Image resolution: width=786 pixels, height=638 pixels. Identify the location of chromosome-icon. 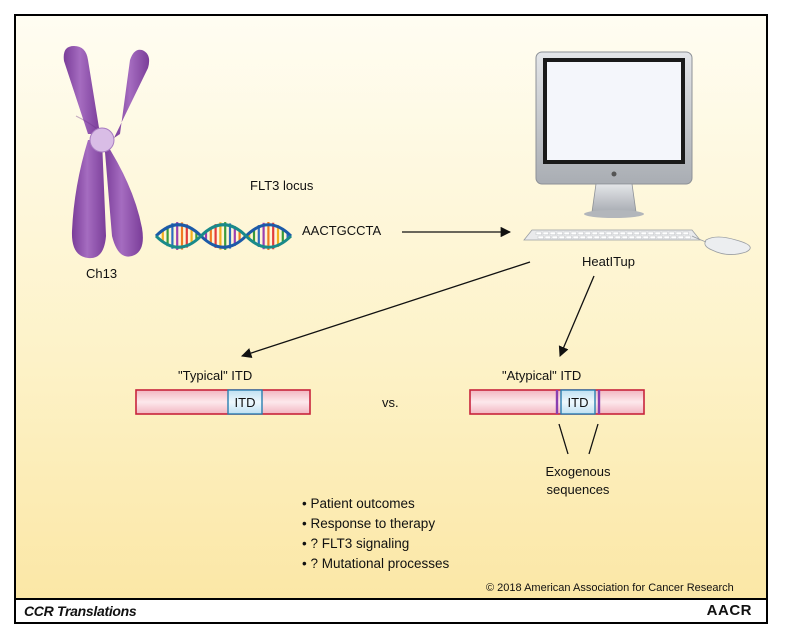
(106, 152).